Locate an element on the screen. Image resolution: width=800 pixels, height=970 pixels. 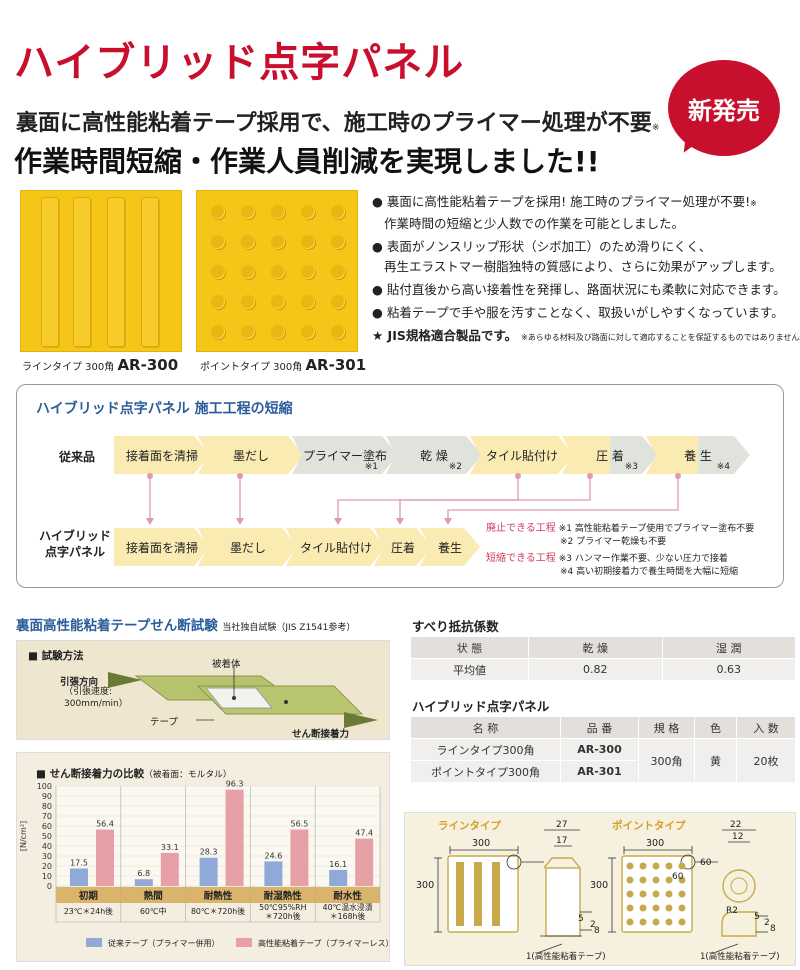
line-code: AR-300 is located at coordinates (148, 365).